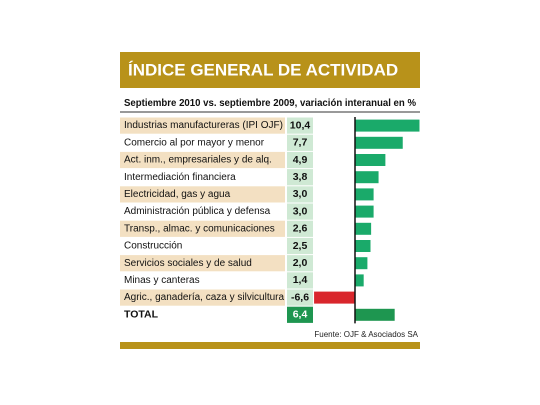 This screenshot has width=540, height=405. I want to click on chart-title: ÍNDICE GENERAL DE ACTIVIDAD, so click(263, 69).